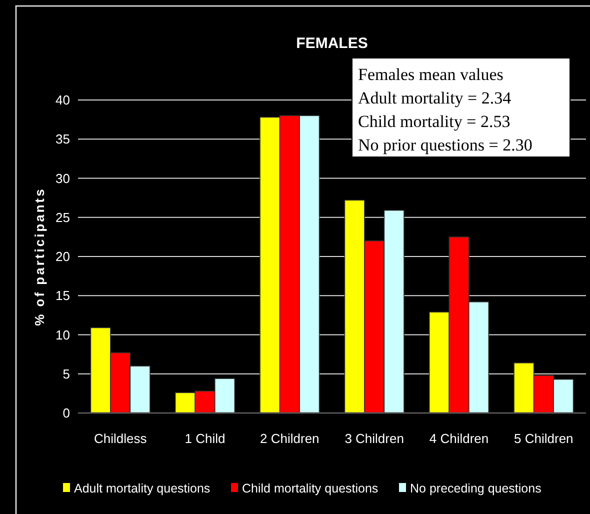 This screenshot has height=514, width=590. What do you see at coordinates (39, 256) in the screenshot?
I see `y-axis-title: % of participants` at bounding box center [39, 256].